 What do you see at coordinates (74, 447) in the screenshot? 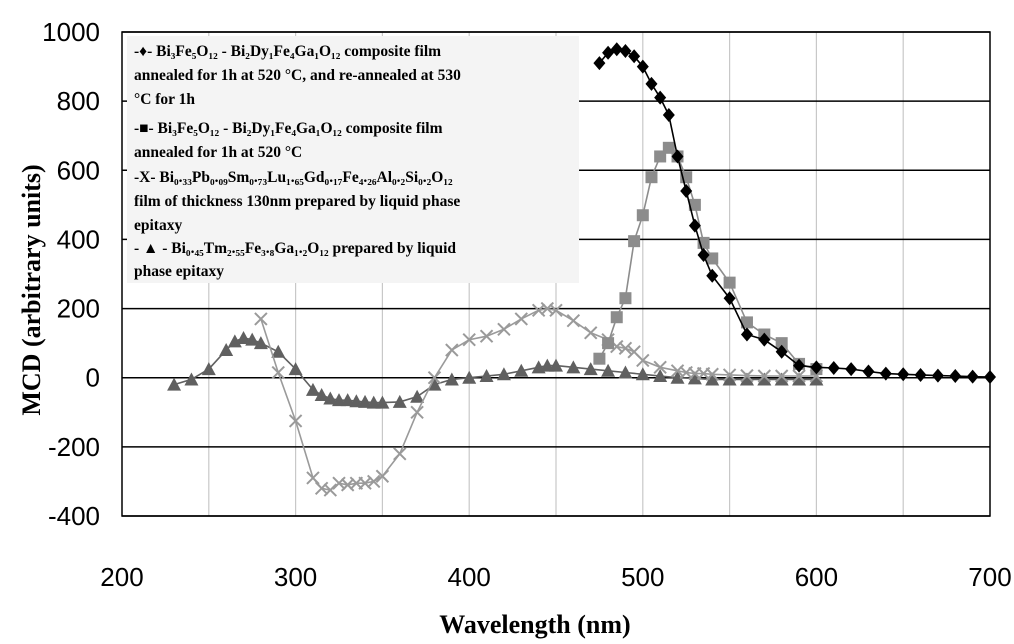
I see `y-tick-label: -200` at bounding box center [74, 447].